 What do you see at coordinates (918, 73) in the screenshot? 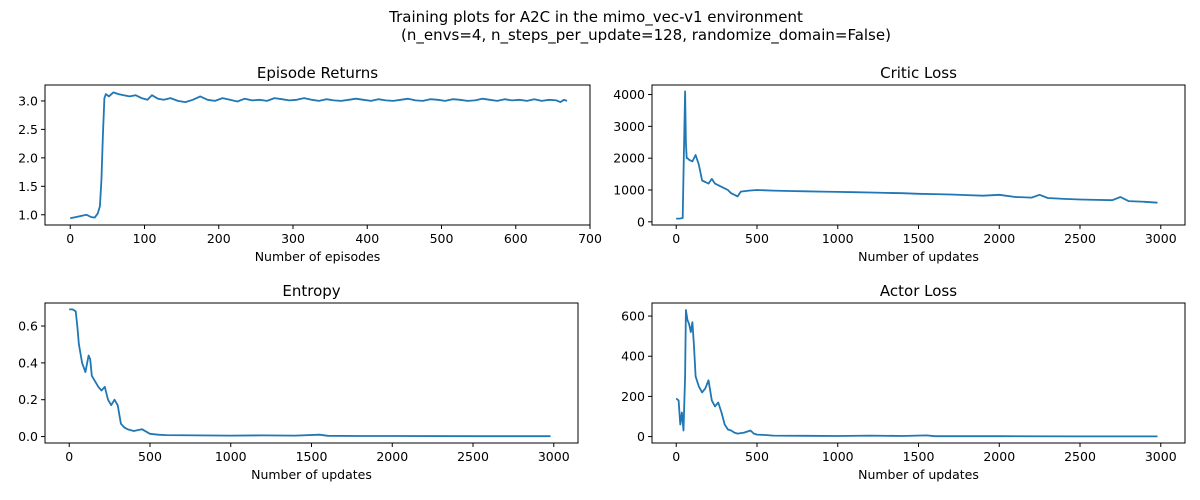
I see `critic-loss-title: Critic Loss` at bounding box center [918, 73].